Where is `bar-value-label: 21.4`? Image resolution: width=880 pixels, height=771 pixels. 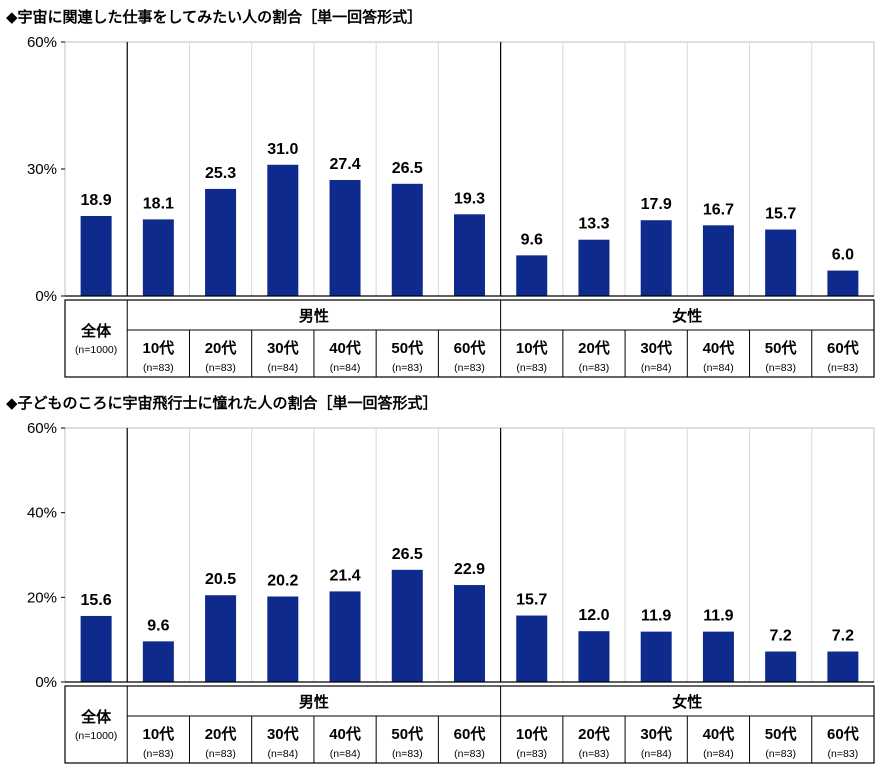 bar-value-label: 21.4 is located at coordinates (344, 575).